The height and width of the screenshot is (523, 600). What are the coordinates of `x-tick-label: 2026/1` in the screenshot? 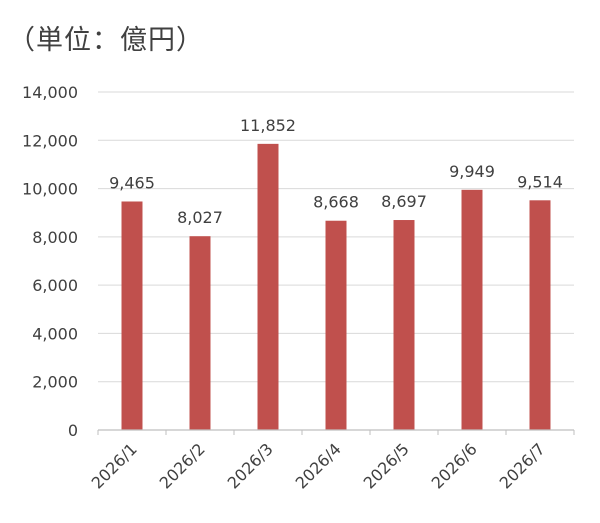 It's located at (114, 465).